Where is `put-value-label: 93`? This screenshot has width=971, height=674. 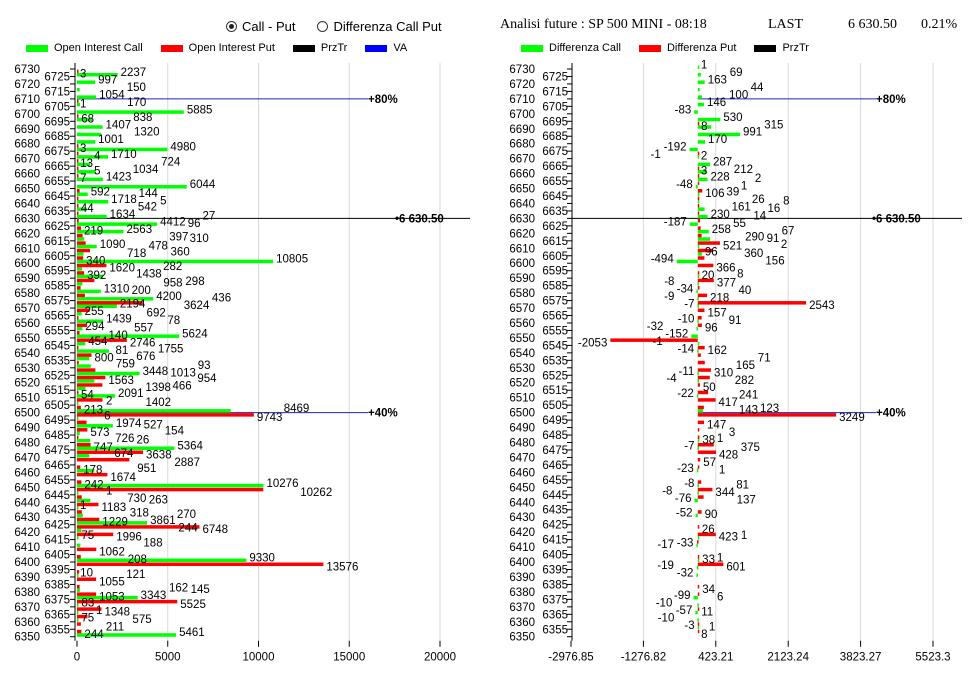
put-value-label: 93 is located at coordinates (204, 366).